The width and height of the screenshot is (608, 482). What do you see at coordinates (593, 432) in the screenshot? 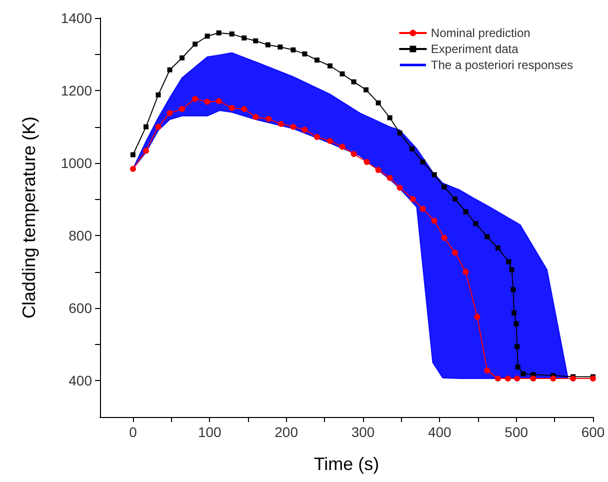
I see `x-tick-label: 600` at bounding box center [593, 432].